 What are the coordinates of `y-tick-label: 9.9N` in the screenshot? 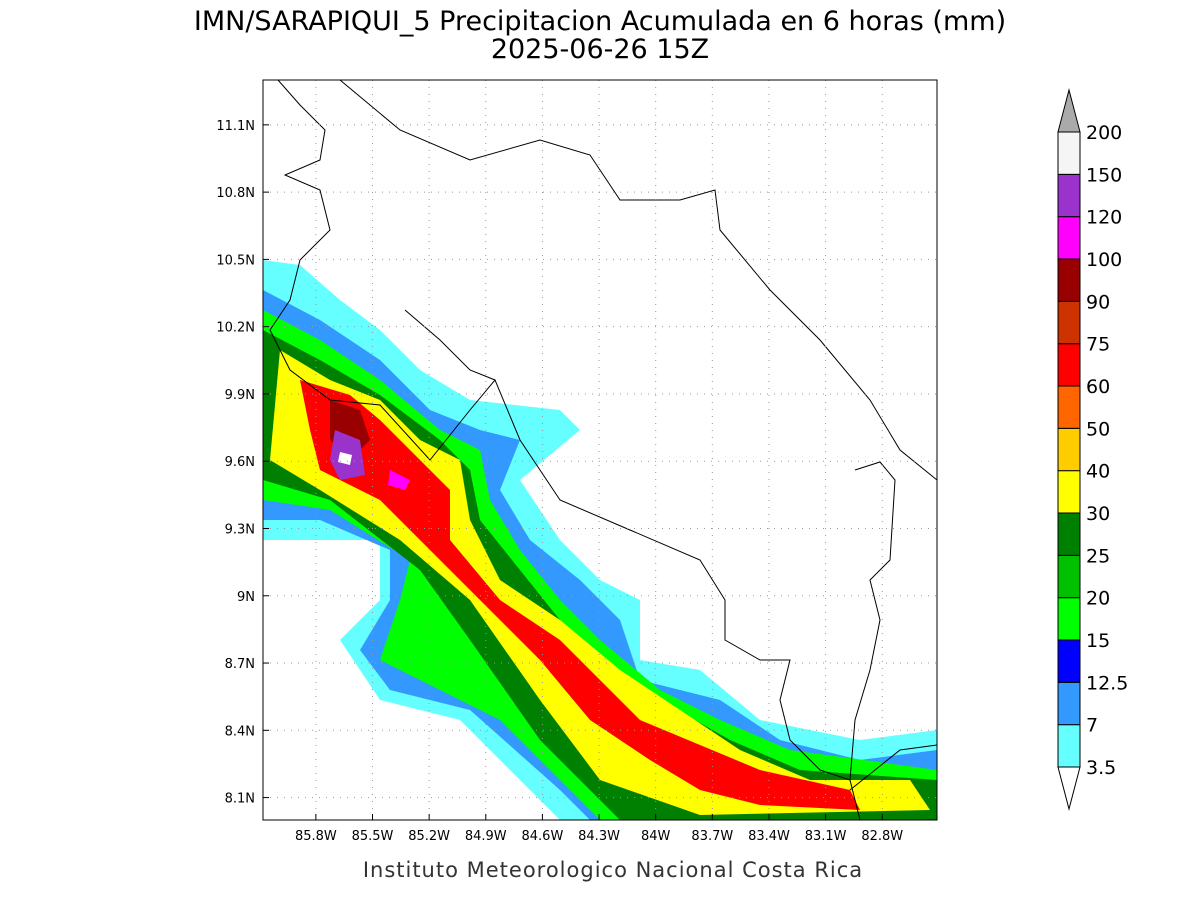 It's located at (240, 395).